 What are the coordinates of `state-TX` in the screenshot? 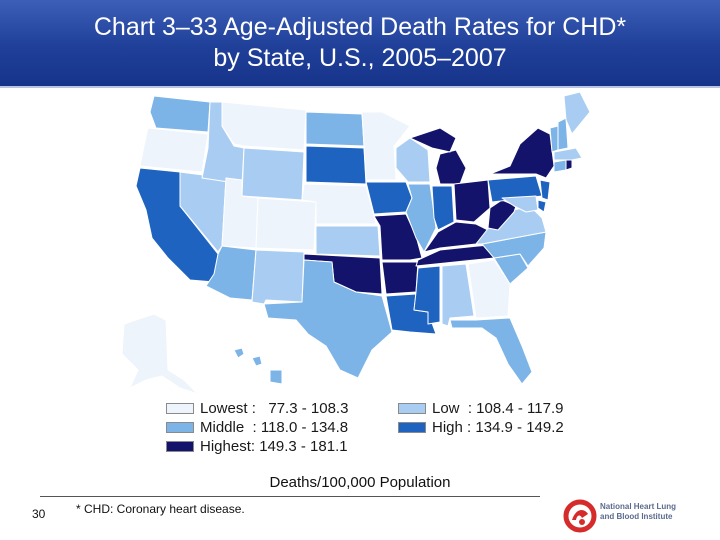 It's located at (328, 319).